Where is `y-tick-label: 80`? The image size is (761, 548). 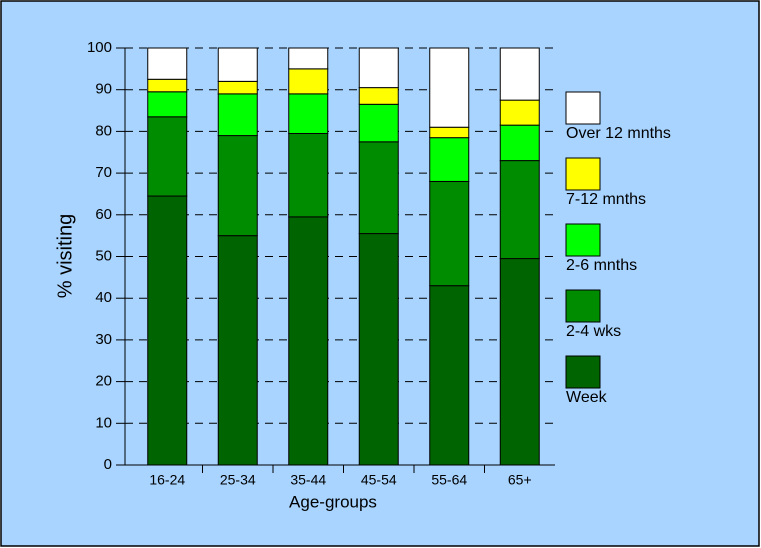
y-tick-label: 80 is located at coordinates (103, 130).